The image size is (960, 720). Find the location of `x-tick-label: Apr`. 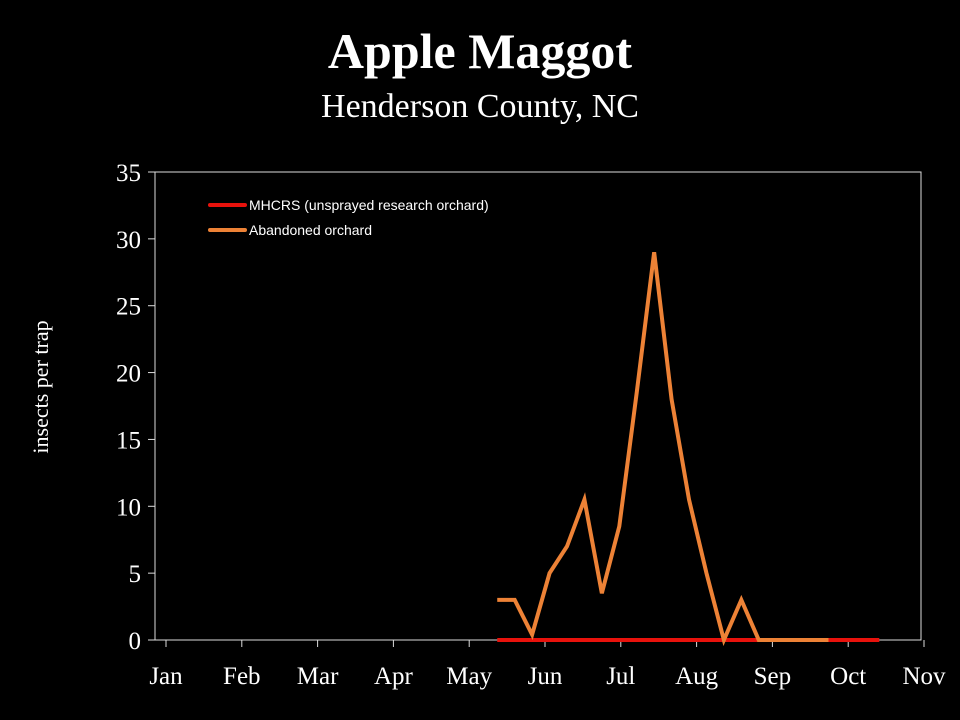

x-tick-label: Apr is located at coordinates (394, 676).